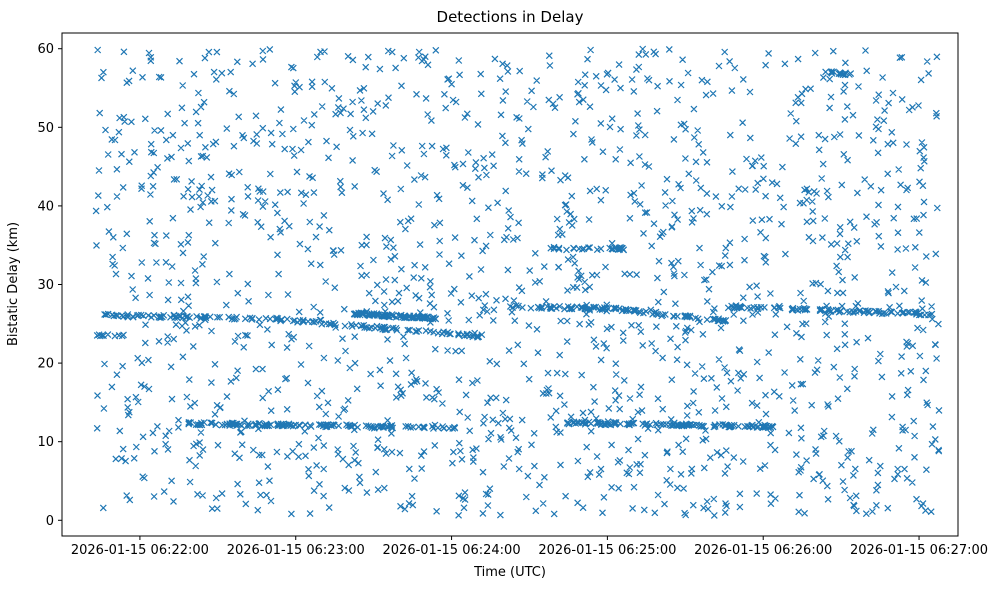 This screenshot has width=989, height=590. Describe the element at coordinates (510, 17) in the screenshot. I see `chart-title: Detections in Delay` at that location.